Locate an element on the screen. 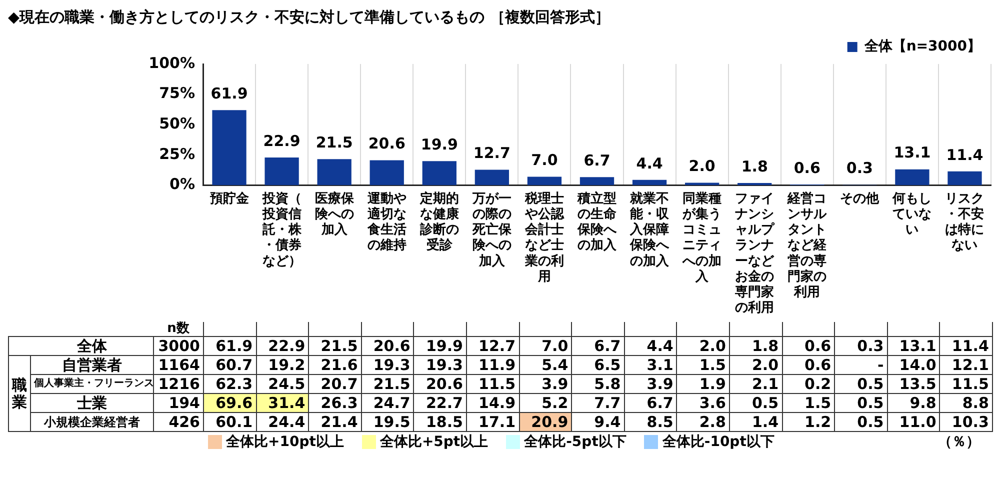 Image resolution: width=1000 pixels, height=477 pixels. chart-title: ◆現在の職業・働き方としてのリスク・不安に対して準備しているもの ［複数回答形式］ is located at coordinates (309, 18).